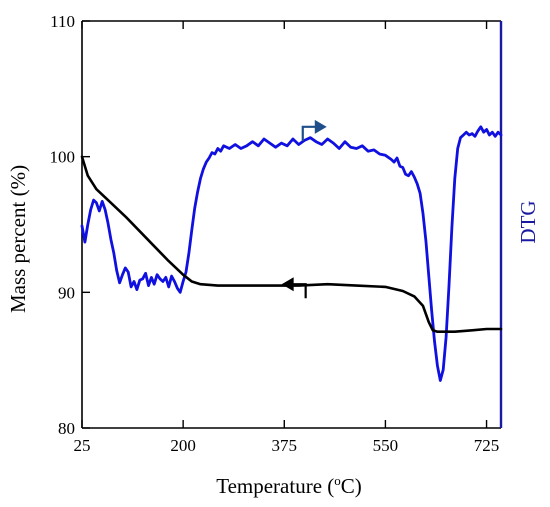 Image resolution: width=550 pixels, height=507 pixels. I want to click on y-tick-label: 90, so click(66, 292).